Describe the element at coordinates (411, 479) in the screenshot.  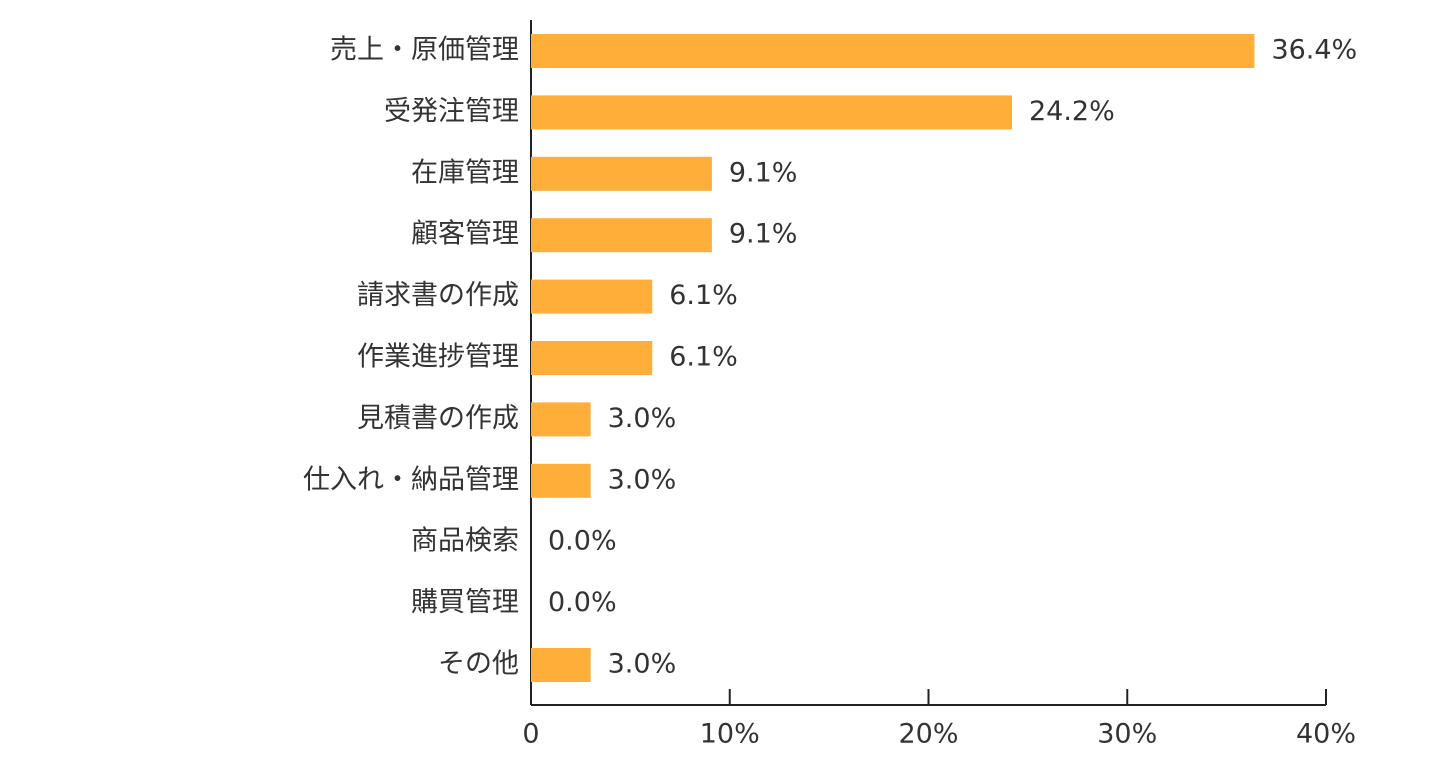
I see `category-label: 仕入れ・納品管理` at that location.